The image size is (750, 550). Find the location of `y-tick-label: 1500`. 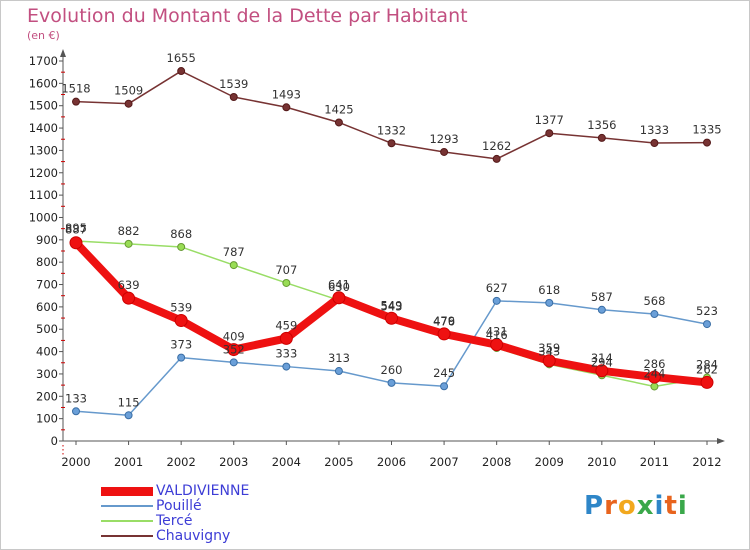

y-tick-label: 1500 is located at coordinates (43, 106).